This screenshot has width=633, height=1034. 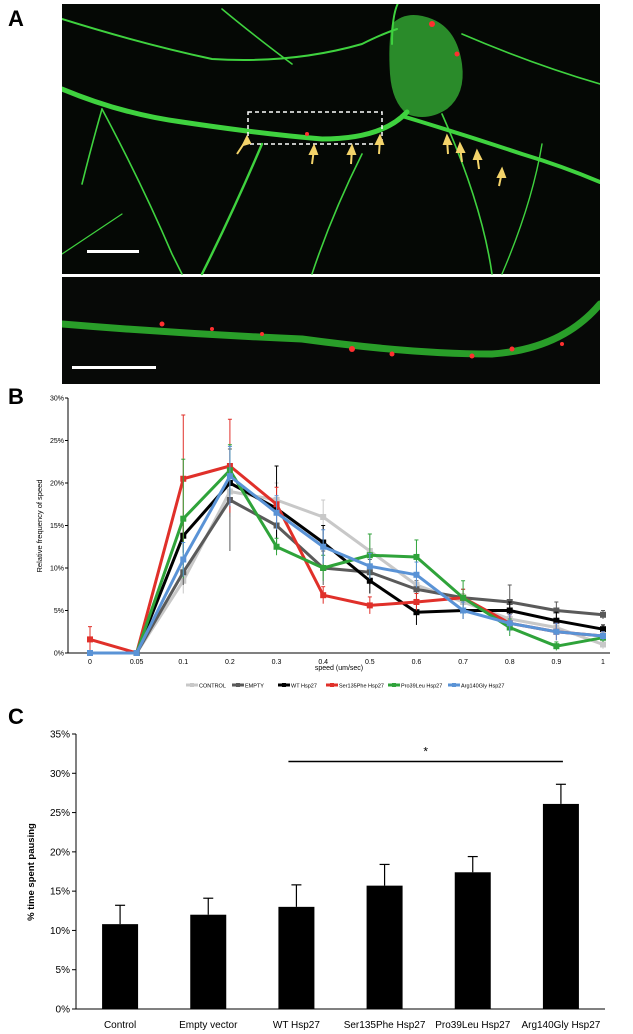 I want to click on chart-b-x-tick-label: 0.2, so click(x=230, y=662).